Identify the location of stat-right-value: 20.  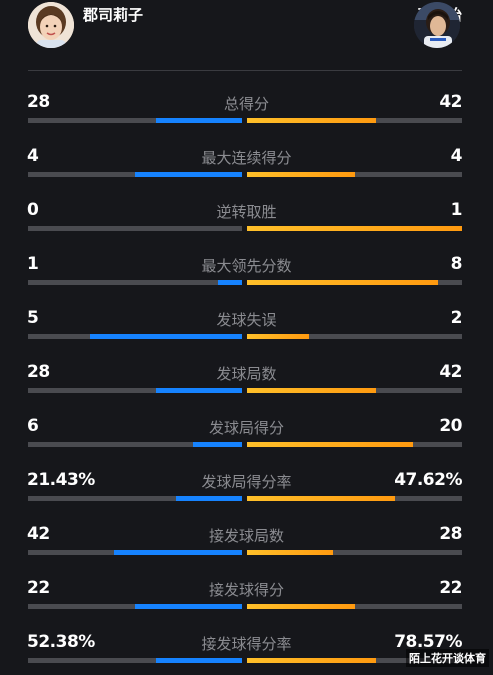
(450, 426).